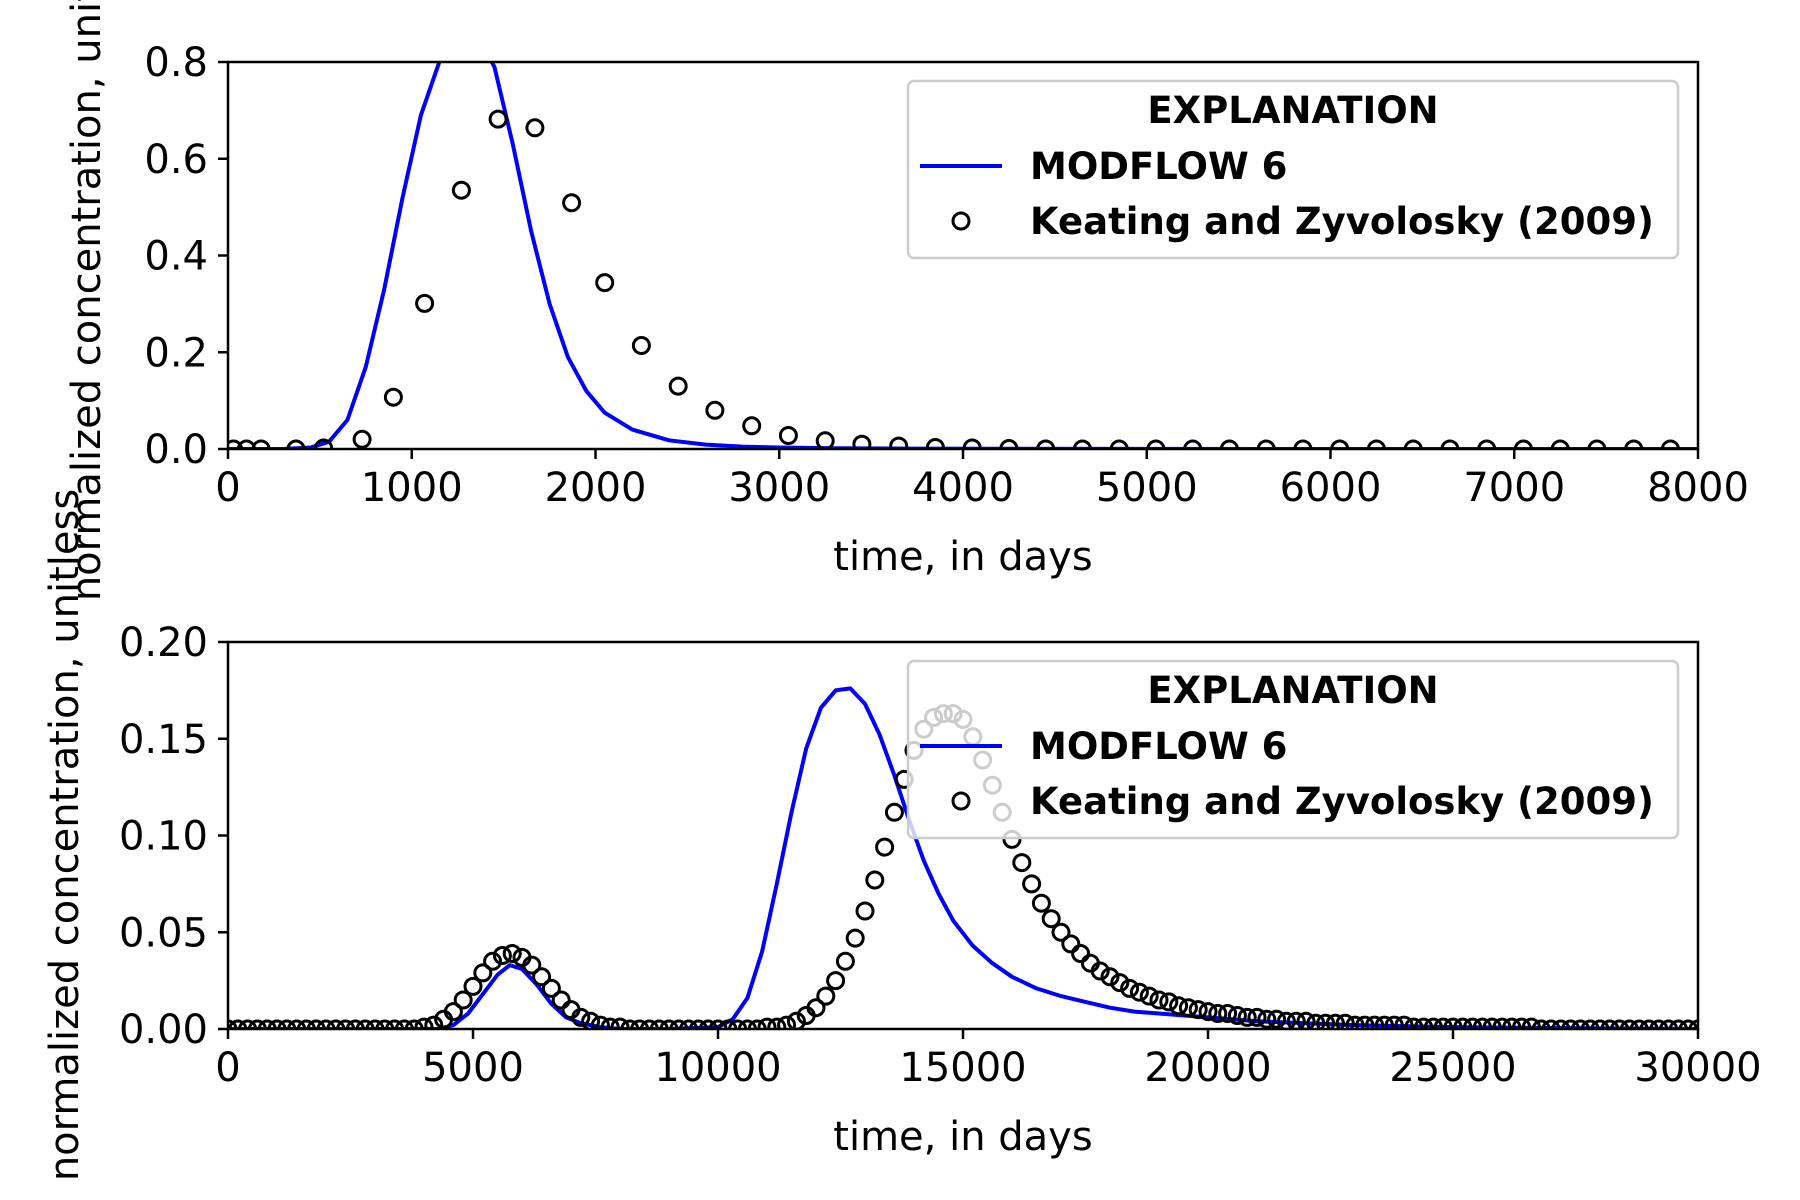 The width and height of the screenshot is (1800, 1200). Describe the element at coordinates (963, 488) in the screenshot. I see `x-tick-label: 4000` at that location.